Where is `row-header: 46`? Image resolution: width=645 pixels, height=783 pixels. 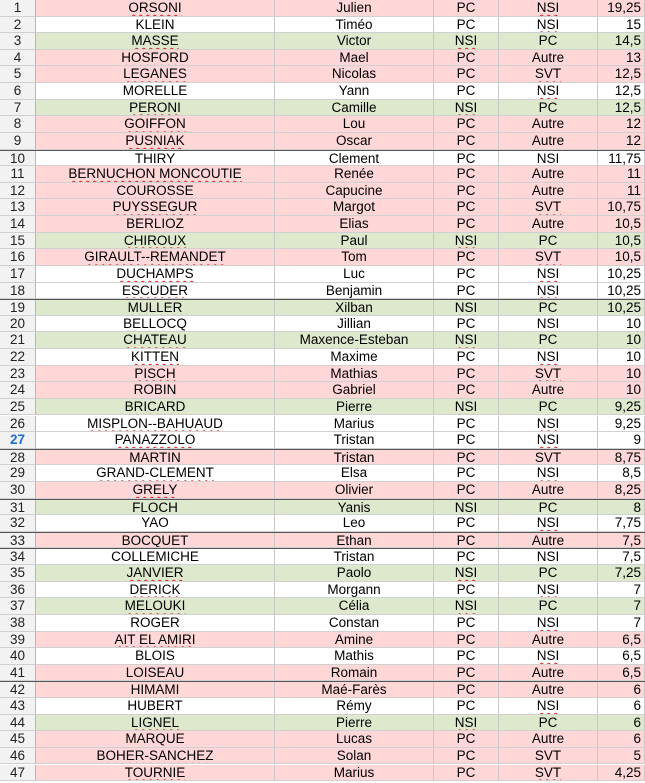 row-header: 46 is located at coordinates (18, 756).